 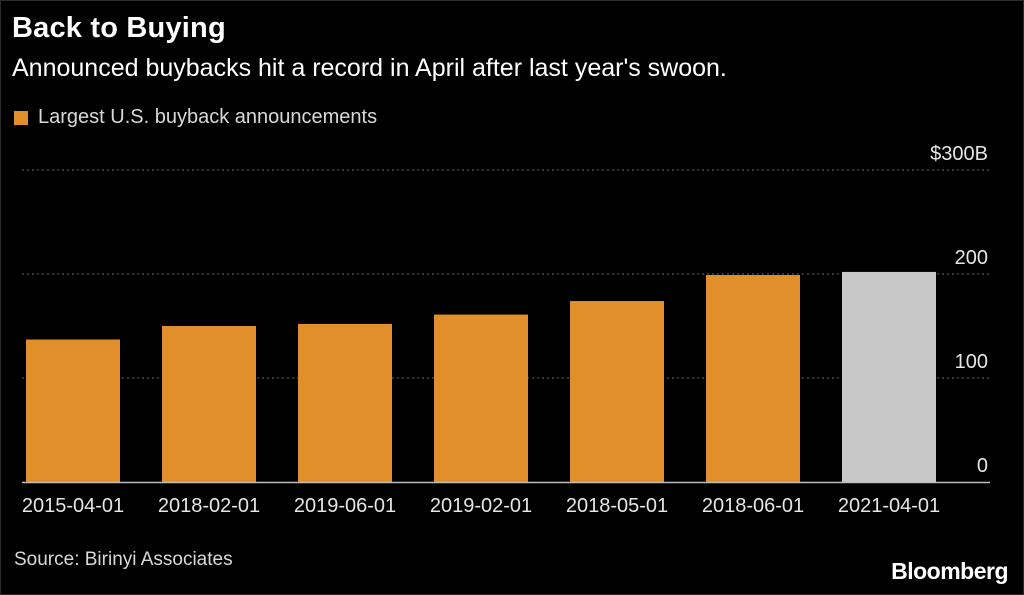 I want to click on legend: Largest U.S. buyback announcements, so click(x=195, y=117).